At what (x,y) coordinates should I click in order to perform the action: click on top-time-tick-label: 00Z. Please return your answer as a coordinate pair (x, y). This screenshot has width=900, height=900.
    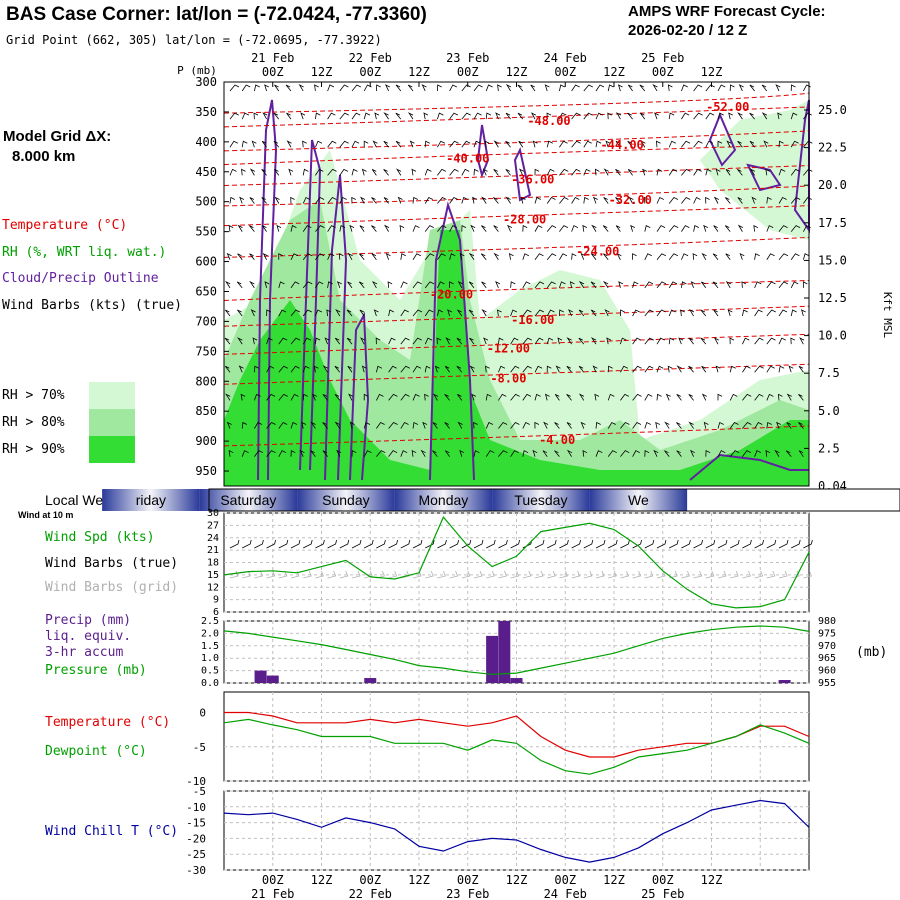
    Looking at the image, I should click on (565, 72).